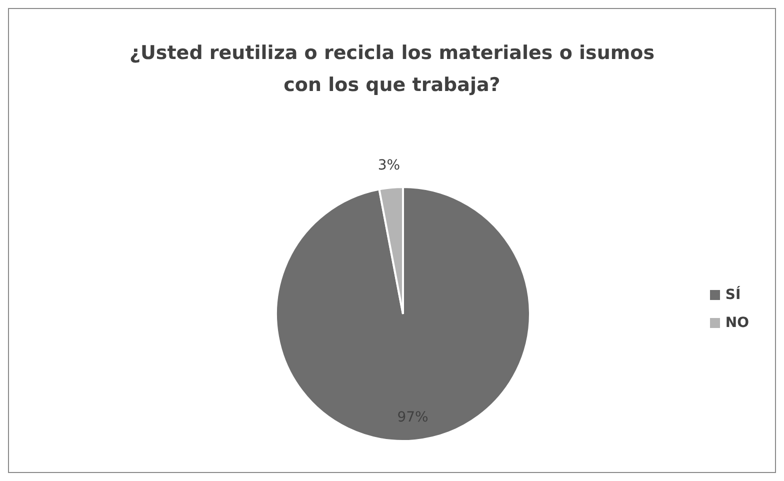 This screenshot has width=784, height=481. What do you see at coordinates (389, 166) in the screenshot?
I see `data-label: 3%` at bounding box center [389, 166].